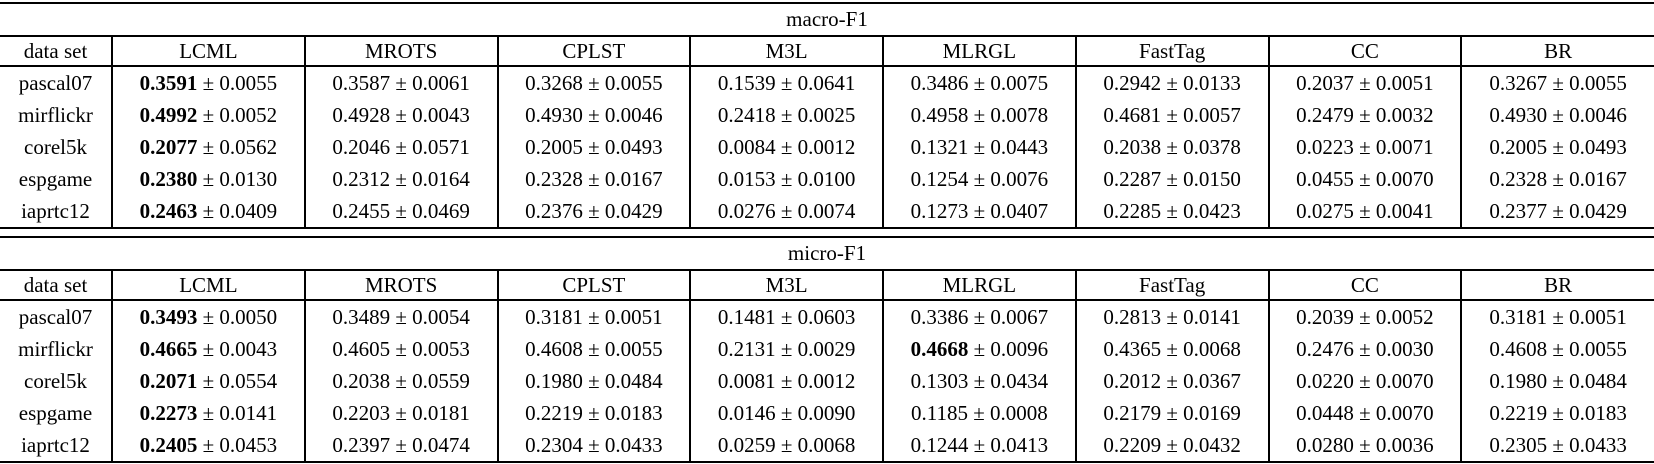 The width and height of the screenshot is (1654, 464). Describe the element at coordinates (622, 146) in the screenshot. I see `std-value: ± 0.0493` at that location.